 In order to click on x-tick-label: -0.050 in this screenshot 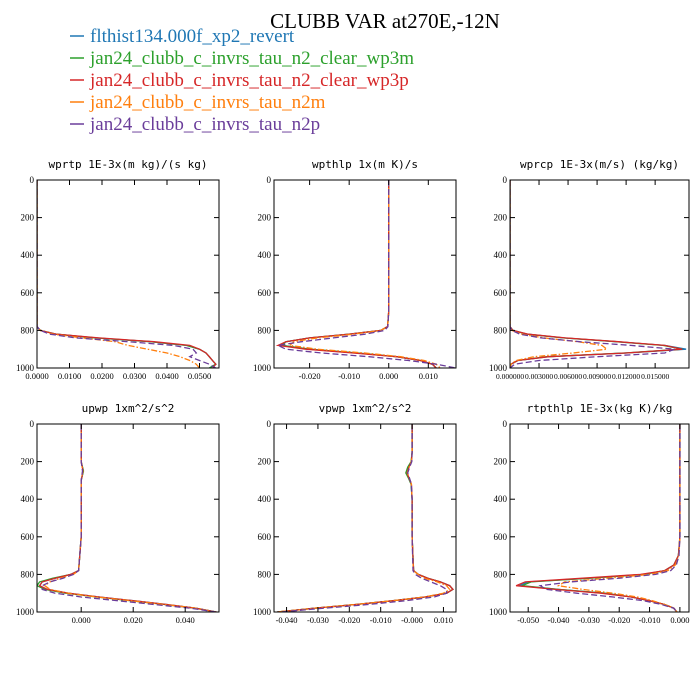, I will do `click(528, 620)`.